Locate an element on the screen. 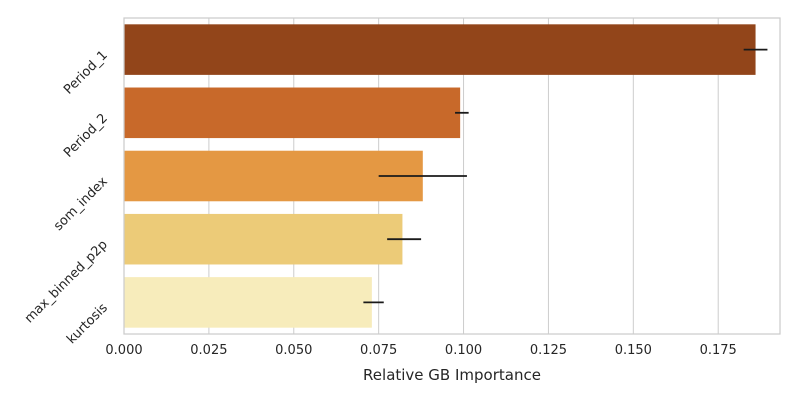 This screenshot has width=800, height=400. x-tick-label: 0.050 is located at coordinates (293, 350).